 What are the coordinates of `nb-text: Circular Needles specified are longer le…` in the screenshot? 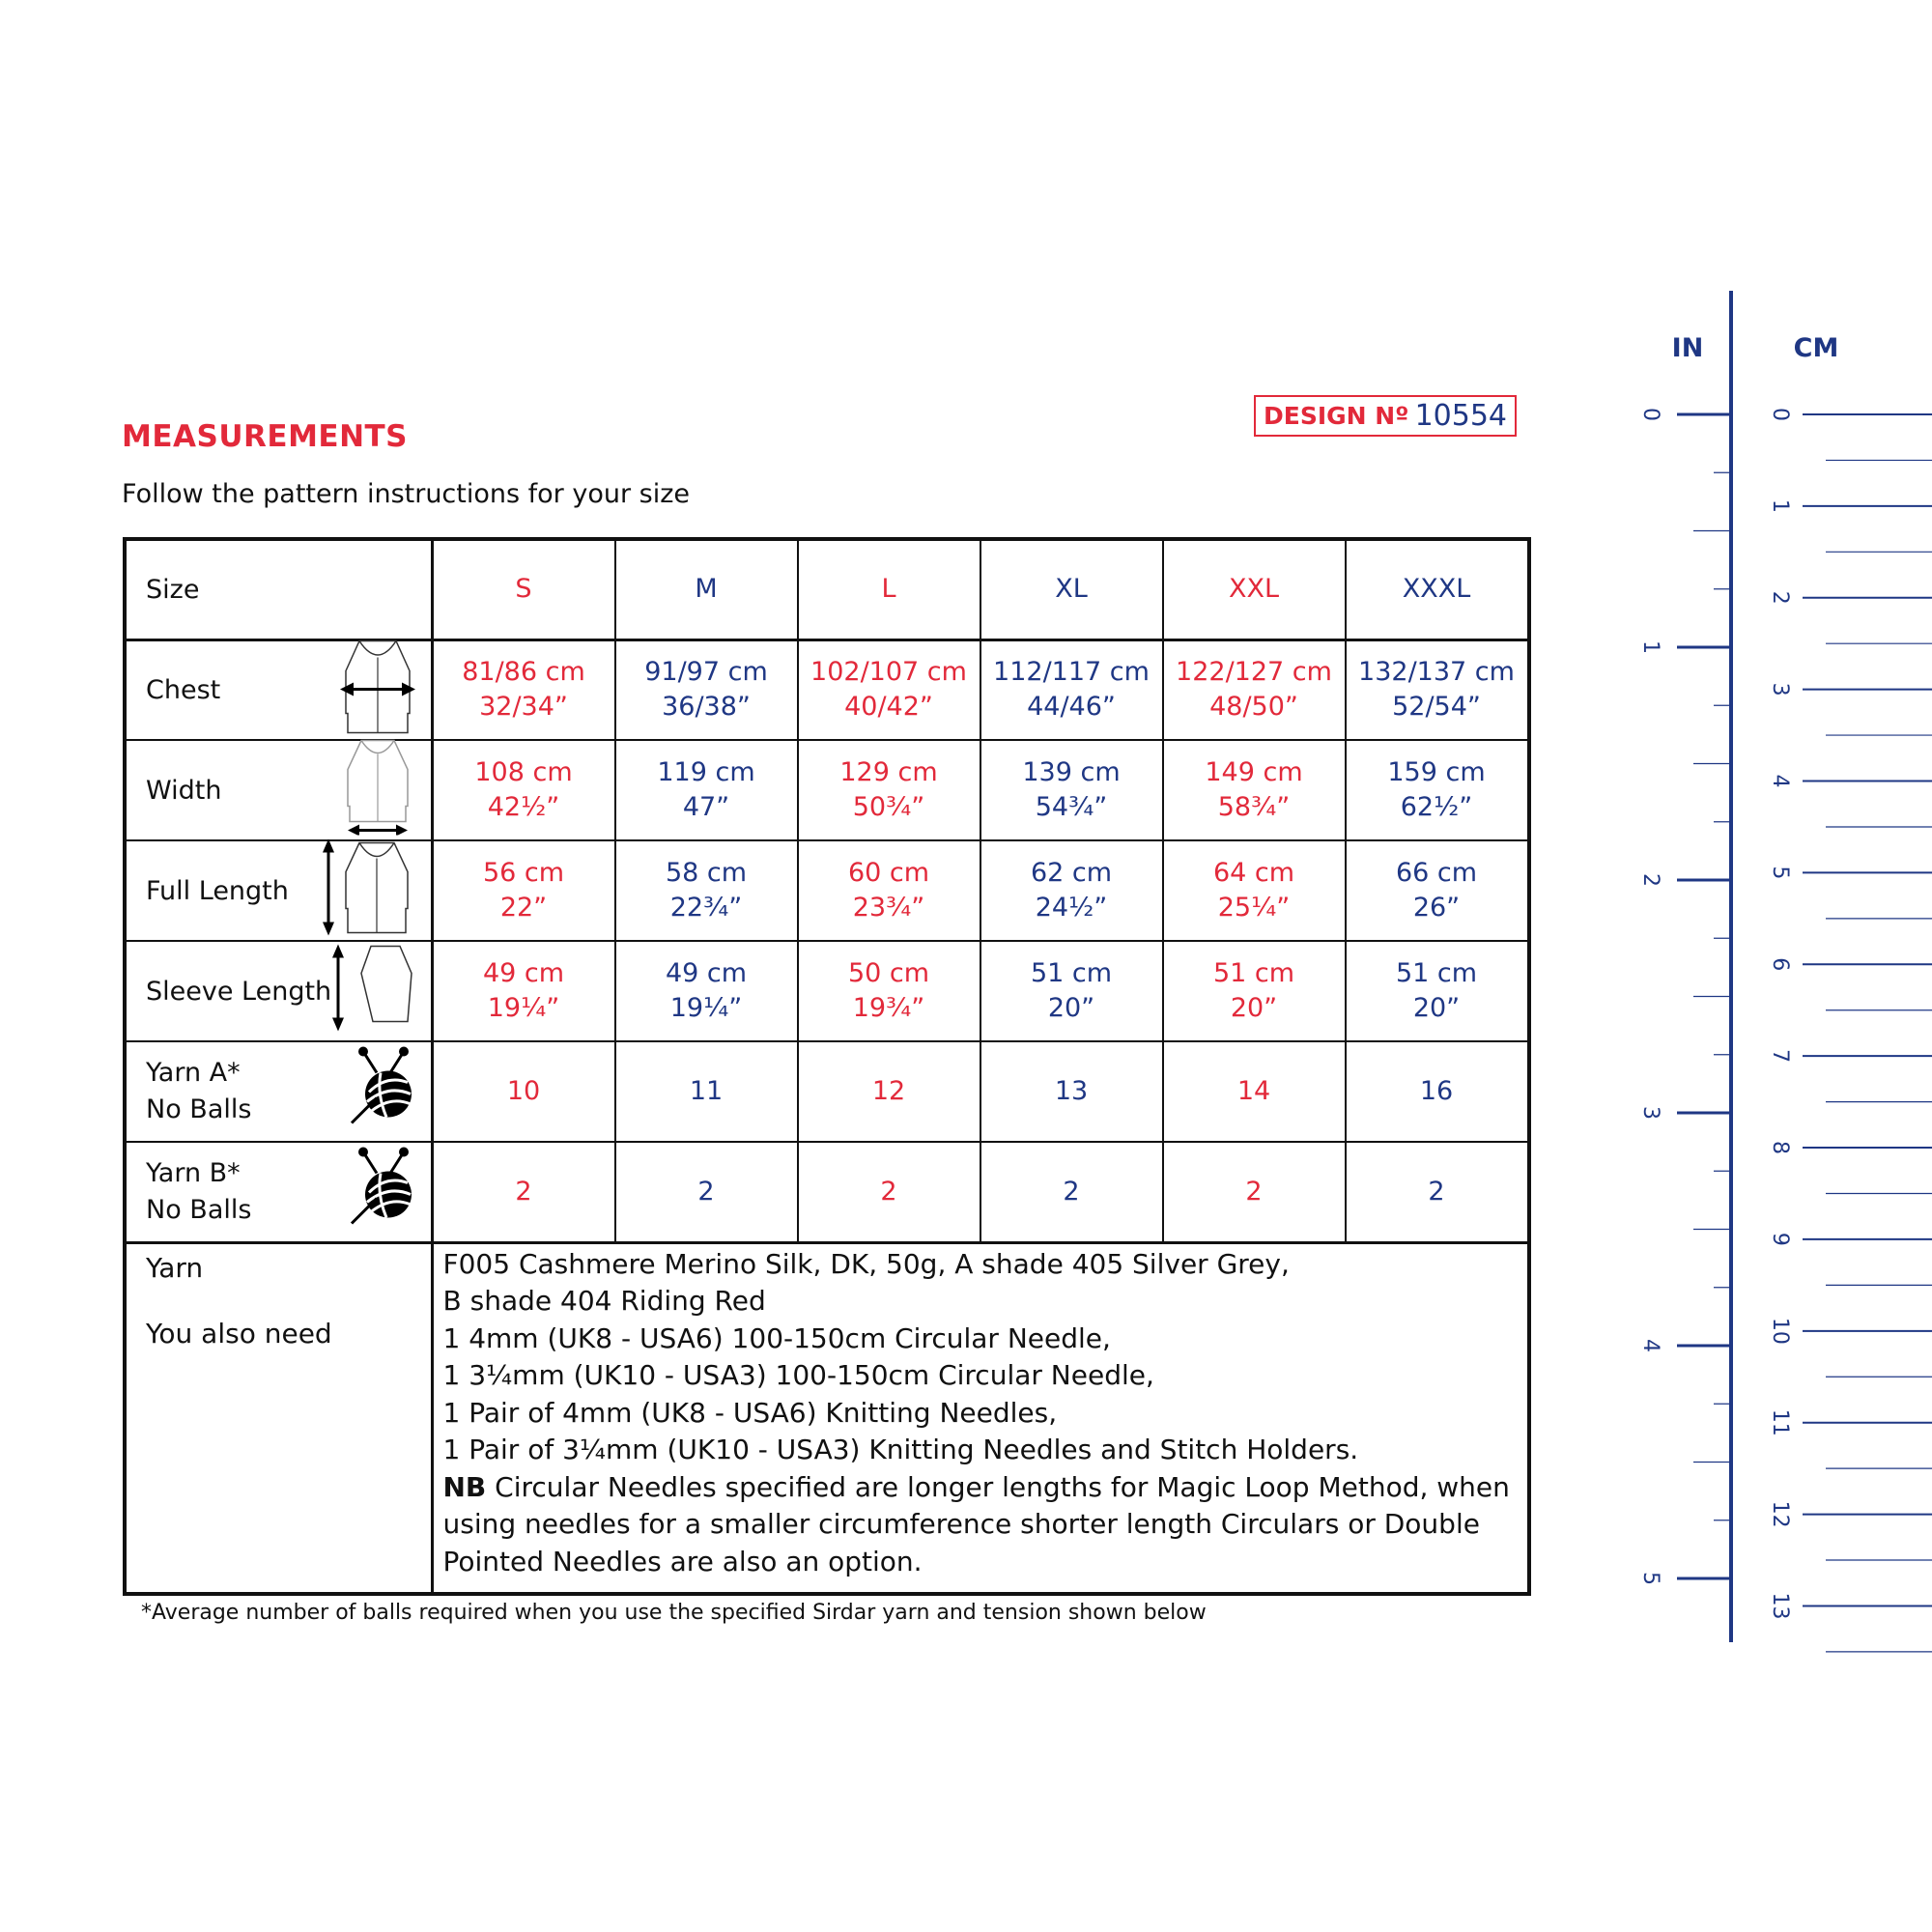 It's located at (976, 1523).